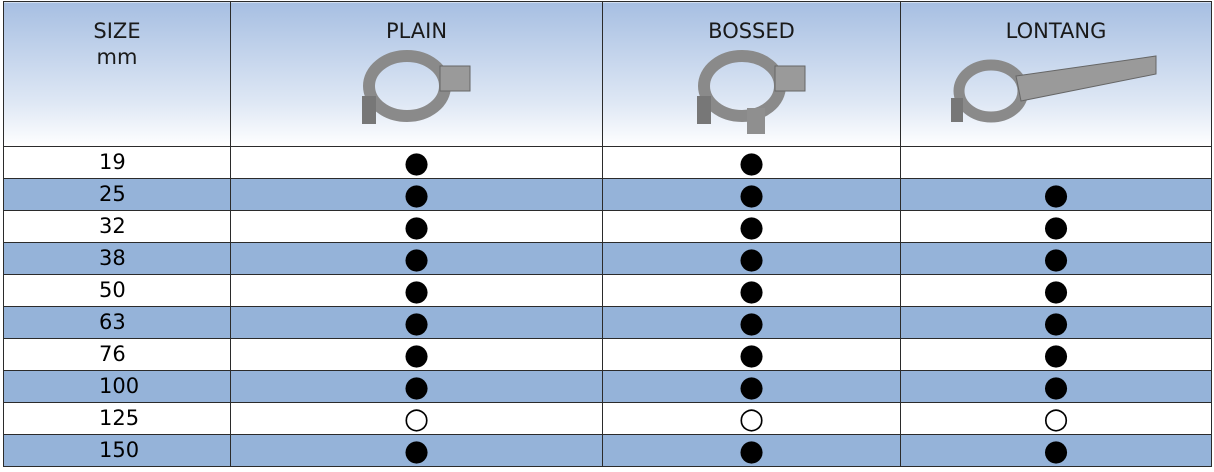  I want to click on size-cell: 63, so click(117, 322).